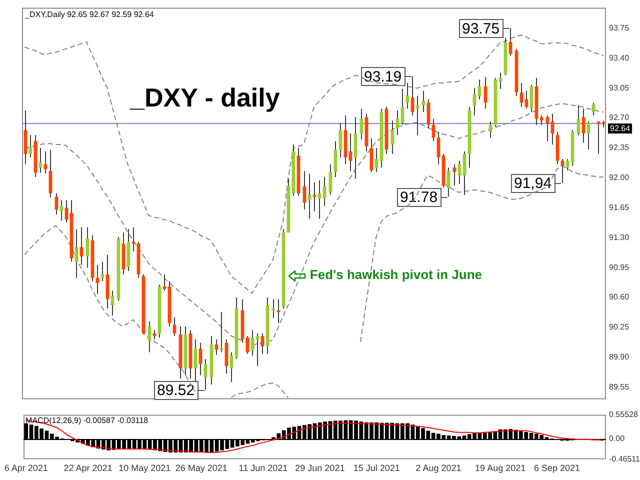  What do you see at coordinates (619, 117) in the screenshot?
I see `y-tick-label: 92.70` at bounding box center [619, 117].